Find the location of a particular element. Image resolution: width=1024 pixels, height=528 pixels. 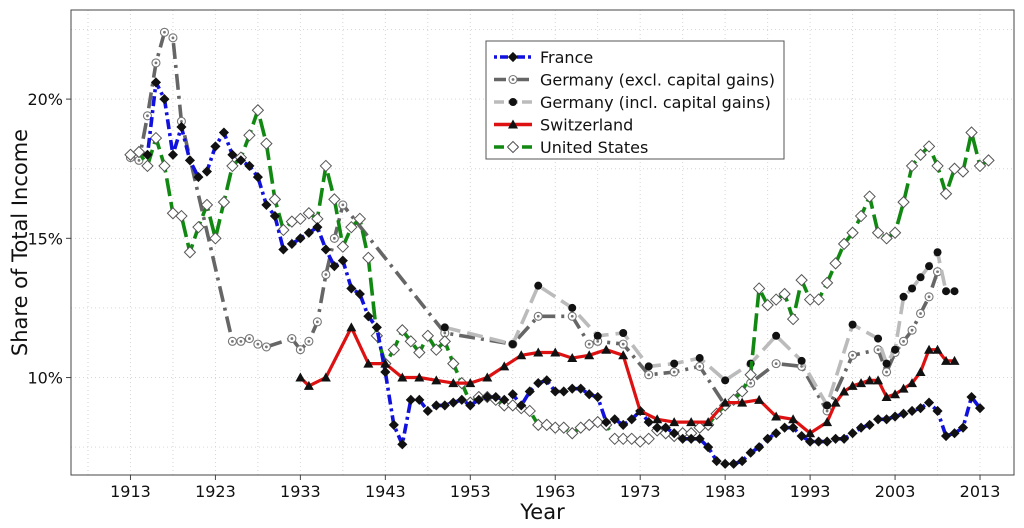

legend-marker-france is located at coordinates (513, 57).